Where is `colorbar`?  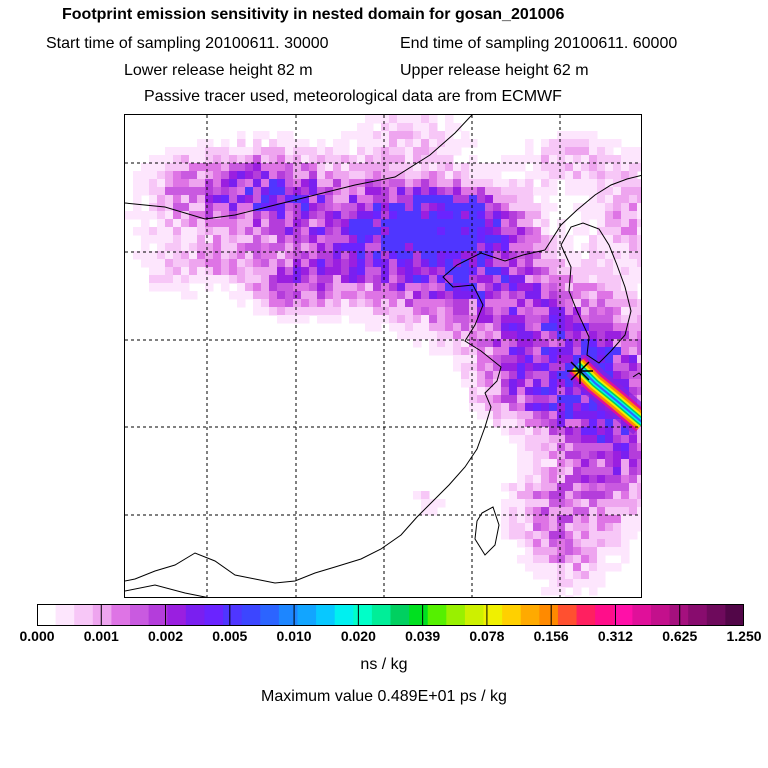
colorbar is located at coordinates (390, 615).